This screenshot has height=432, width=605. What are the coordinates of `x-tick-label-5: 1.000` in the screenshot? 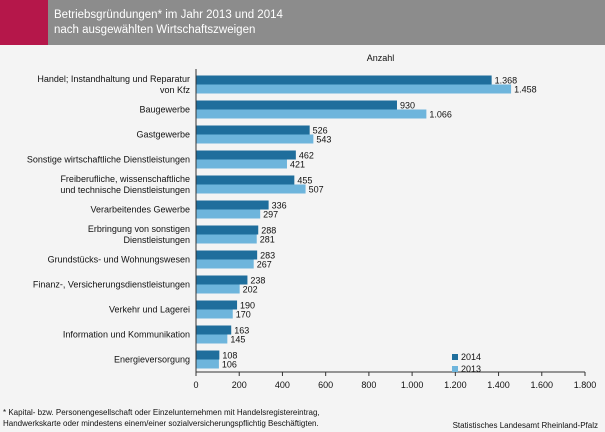 It's located at (412, 385).